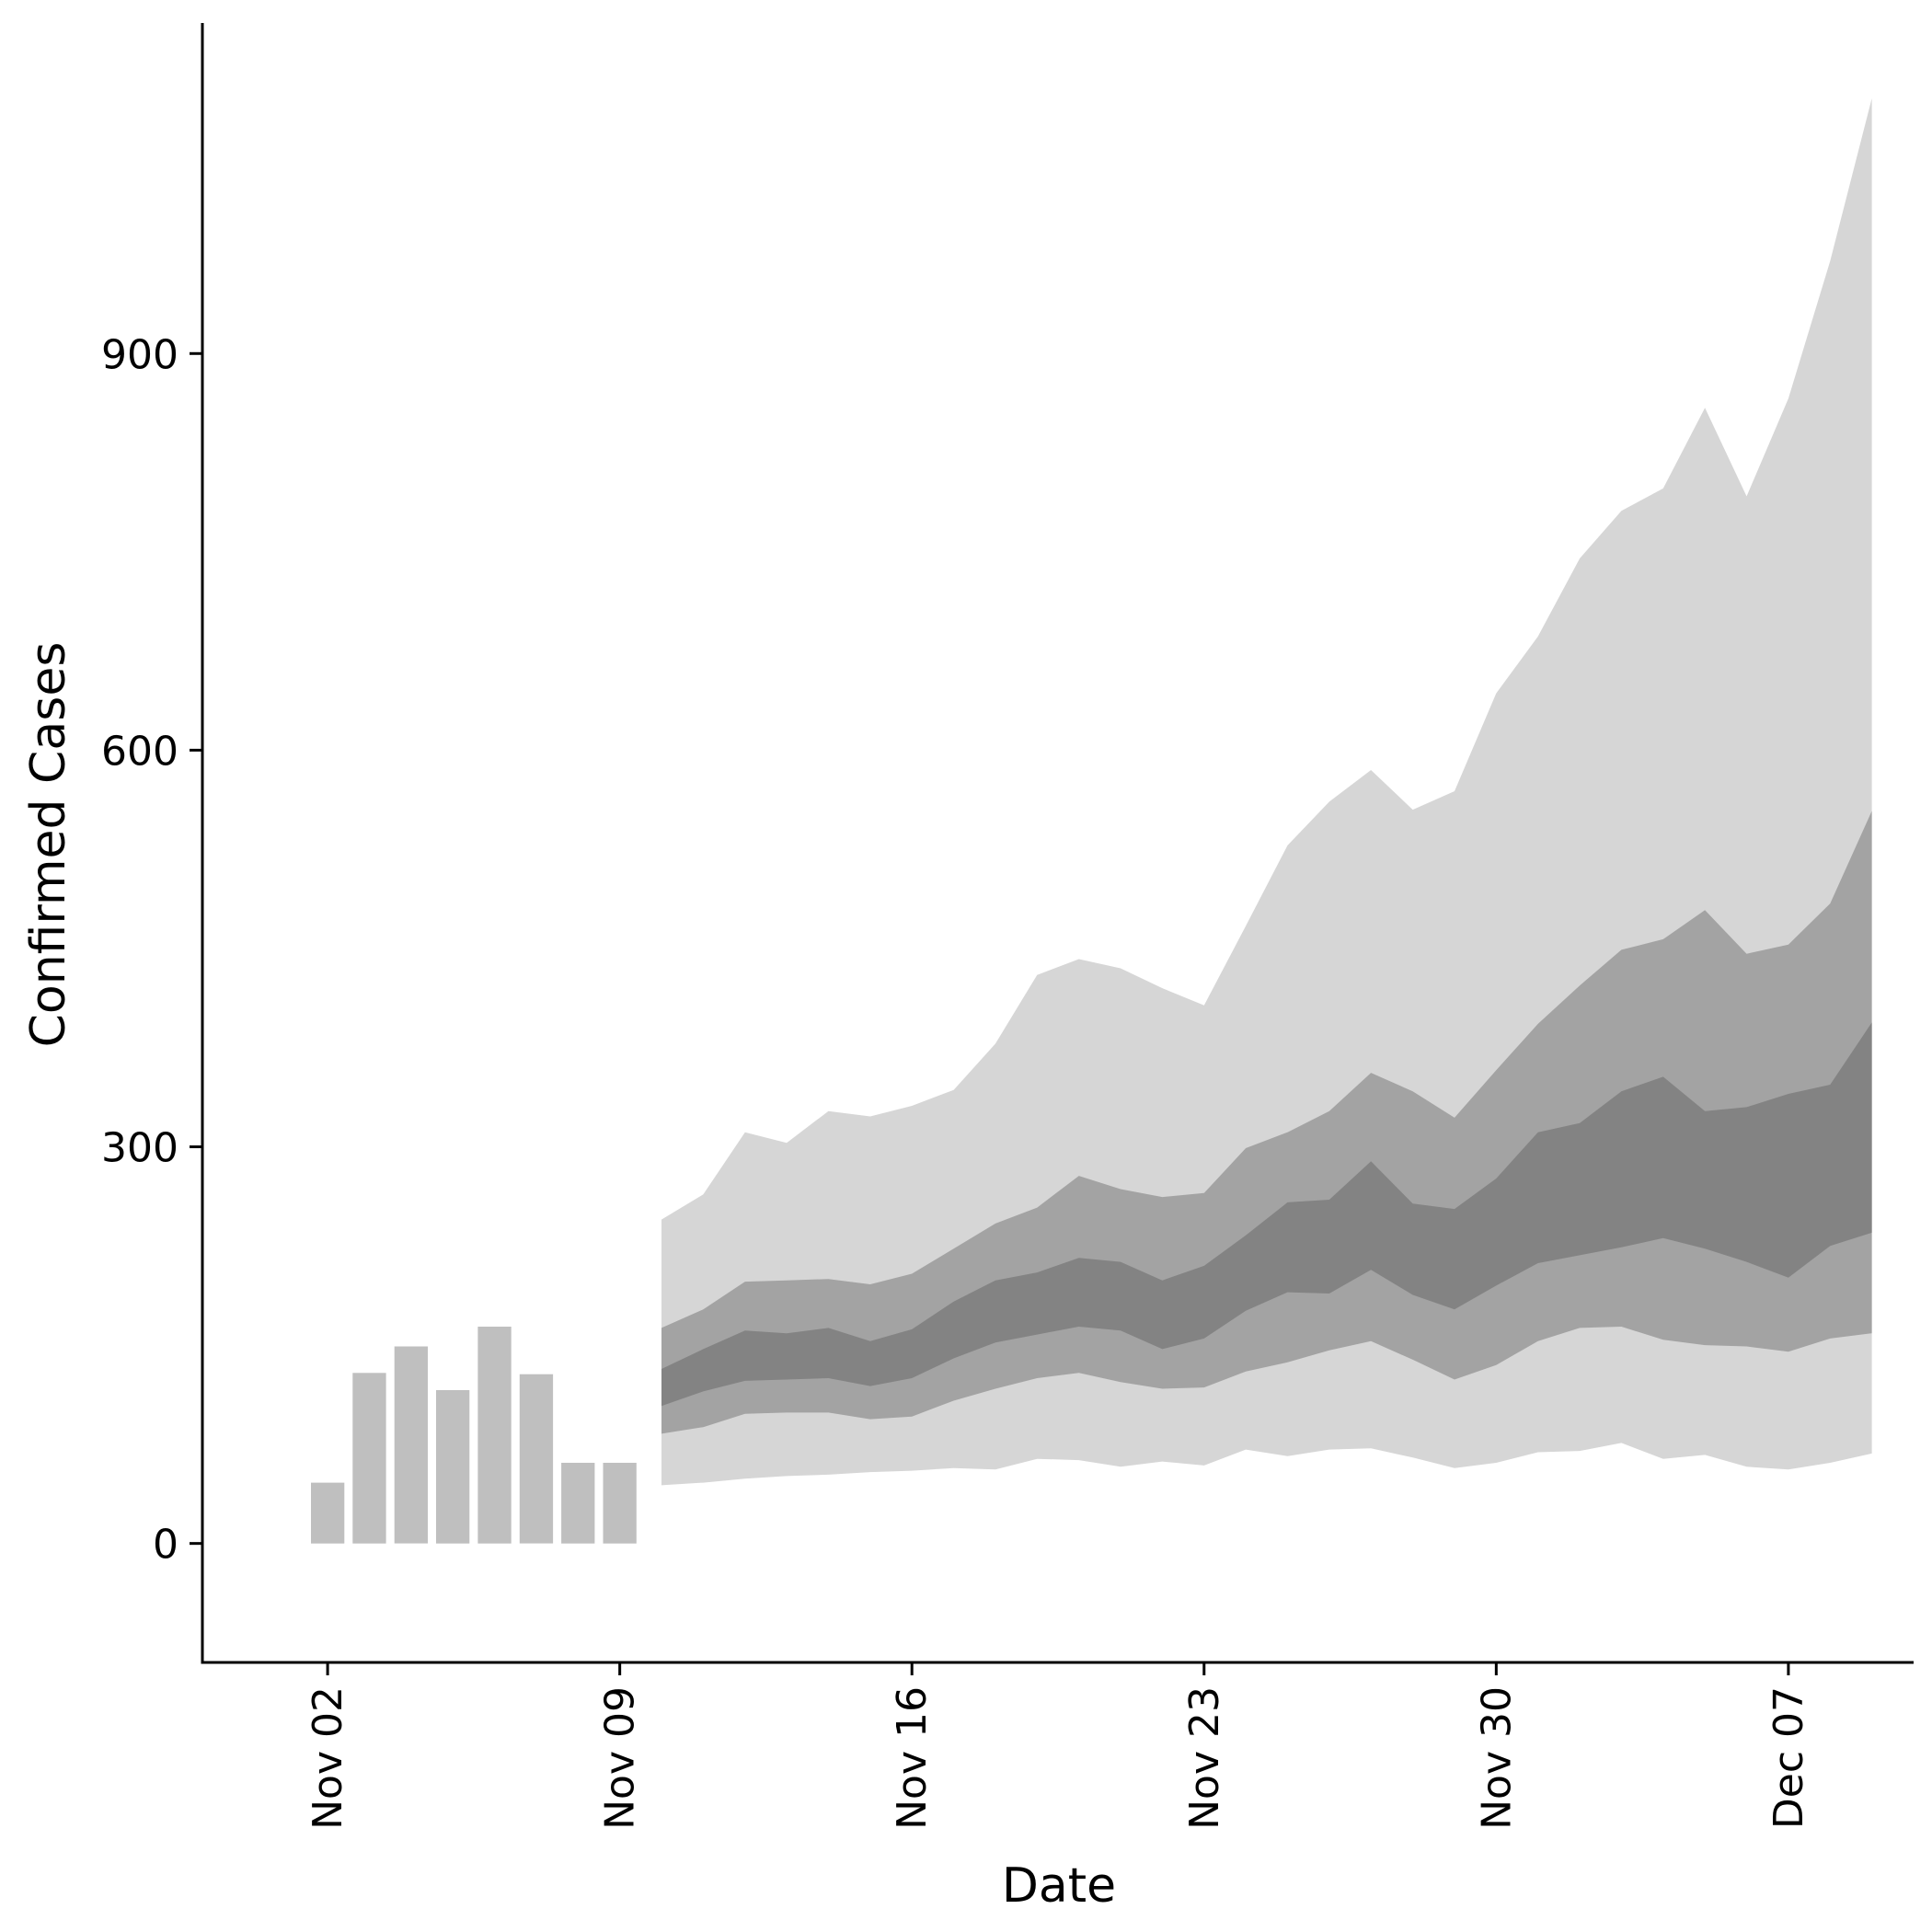  I want to click on y-tick-label: 0, so click(165, 1545).